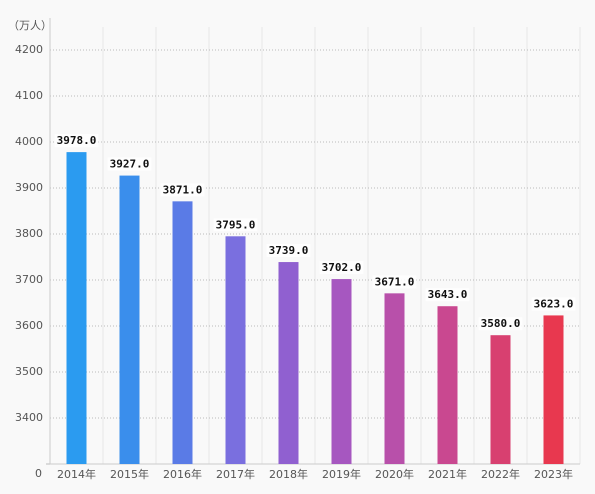 This screenshot has height=494, width=595. I want to click on x-tick-label: 2018年, so click(288, 474).